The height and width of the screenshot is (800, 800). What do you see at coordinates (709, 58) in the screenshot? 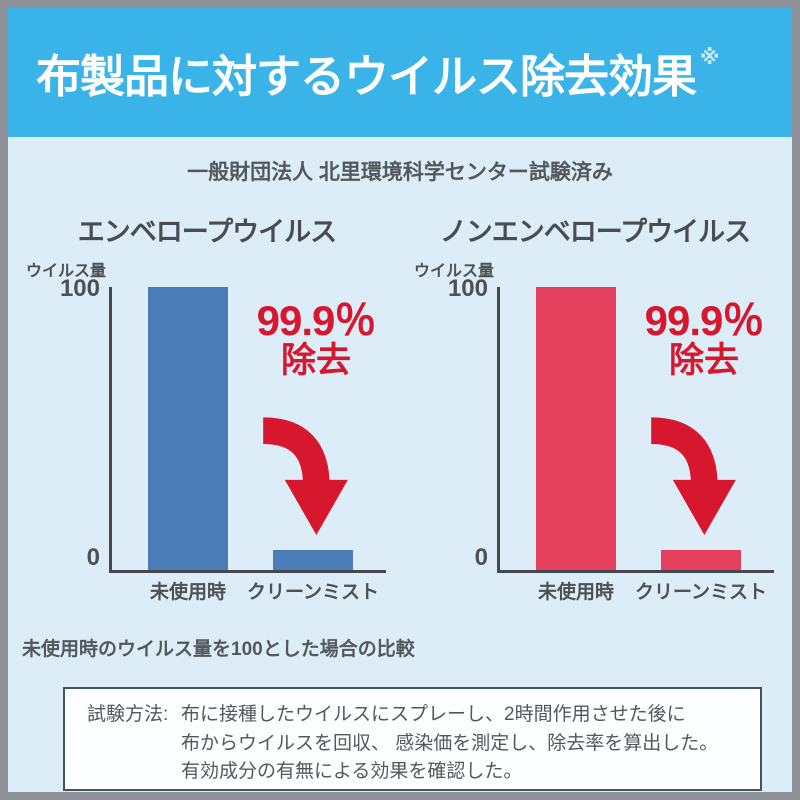
I see `footnote-mark: ※` at bounding box center [709, 58].